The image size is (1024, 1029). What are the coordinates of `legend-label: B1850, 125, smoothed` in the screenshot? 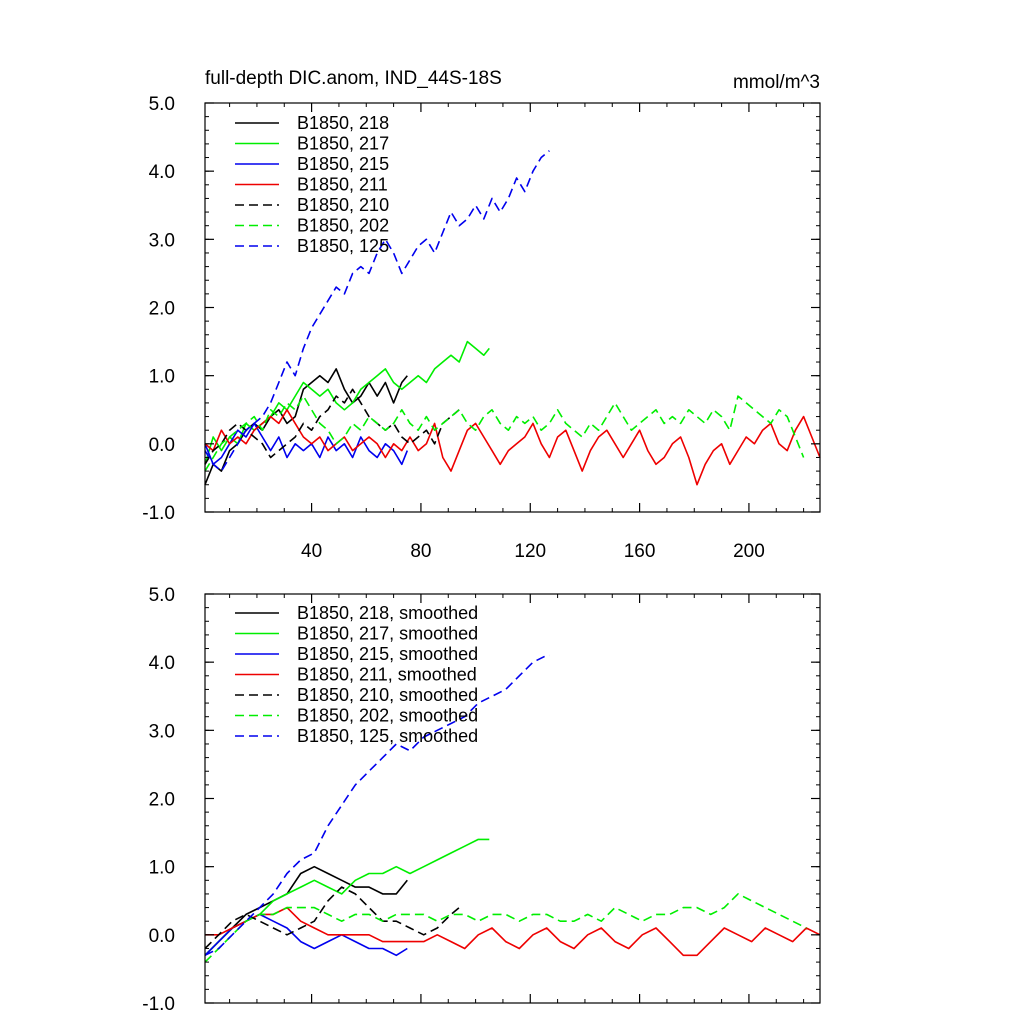 It's located at (387, 736).